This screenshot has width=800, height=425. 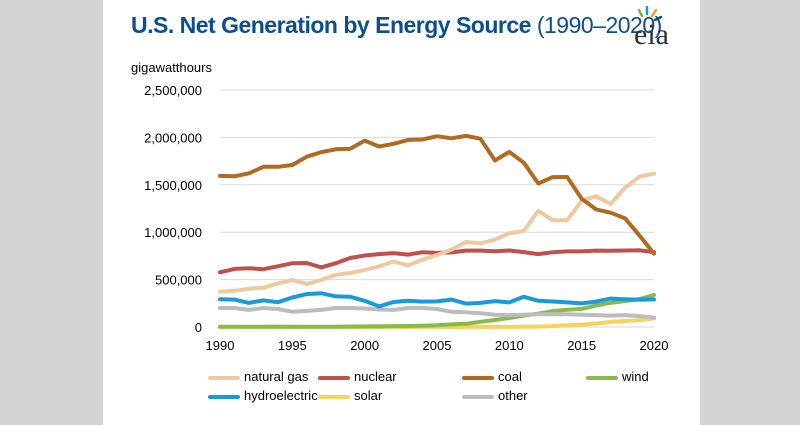 I want to click on legend-label: solar, so click(x=368, y=395).